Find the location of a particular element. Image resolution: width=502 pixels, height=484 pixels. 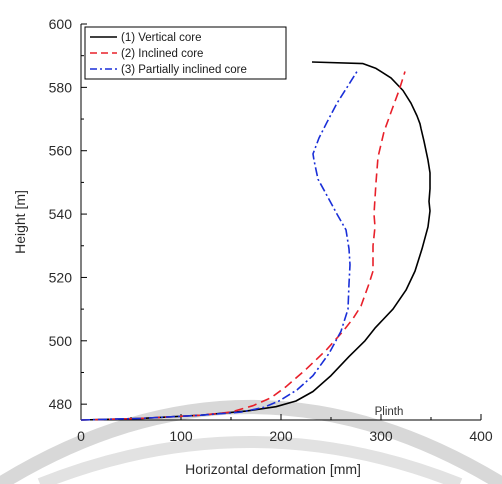

x-tick-label: 100 is located at coordinates (181, 436).